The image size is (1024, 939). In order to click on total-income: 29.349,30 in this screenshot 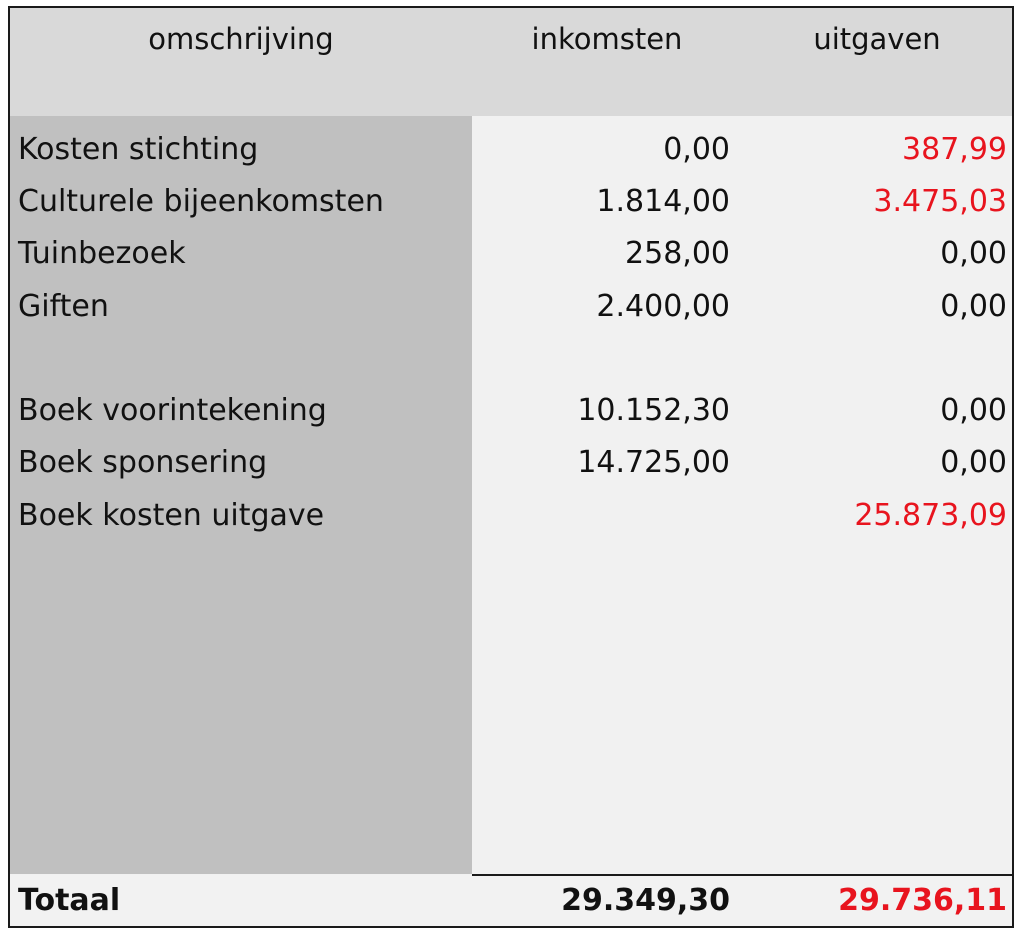, I will do `click(645, 900)`.